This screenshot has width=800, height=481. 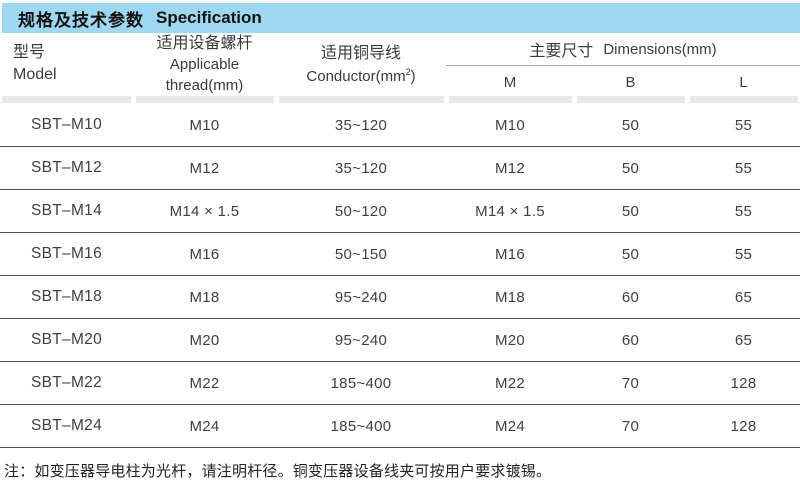 What do you see at coordinates (630, 82) in the screenshot?
I see `subheader-b: B` at bounding box center [630, 82].